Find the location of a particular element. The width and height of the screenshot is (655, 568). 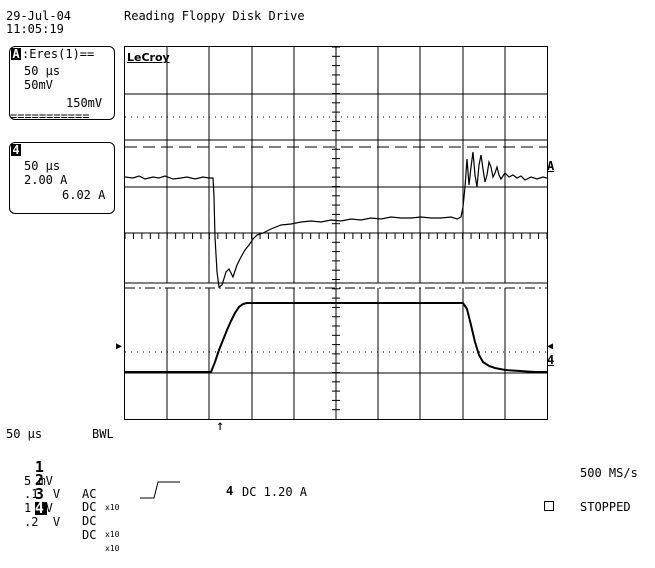

channel-3-scale: 1 V is located at coordinates (38, 508).